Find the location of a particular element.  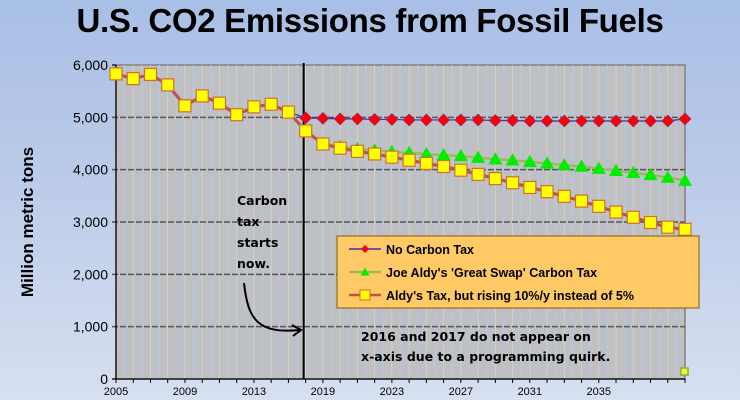

y-tick-label: 1,000 is located at coordinates (90, 327).